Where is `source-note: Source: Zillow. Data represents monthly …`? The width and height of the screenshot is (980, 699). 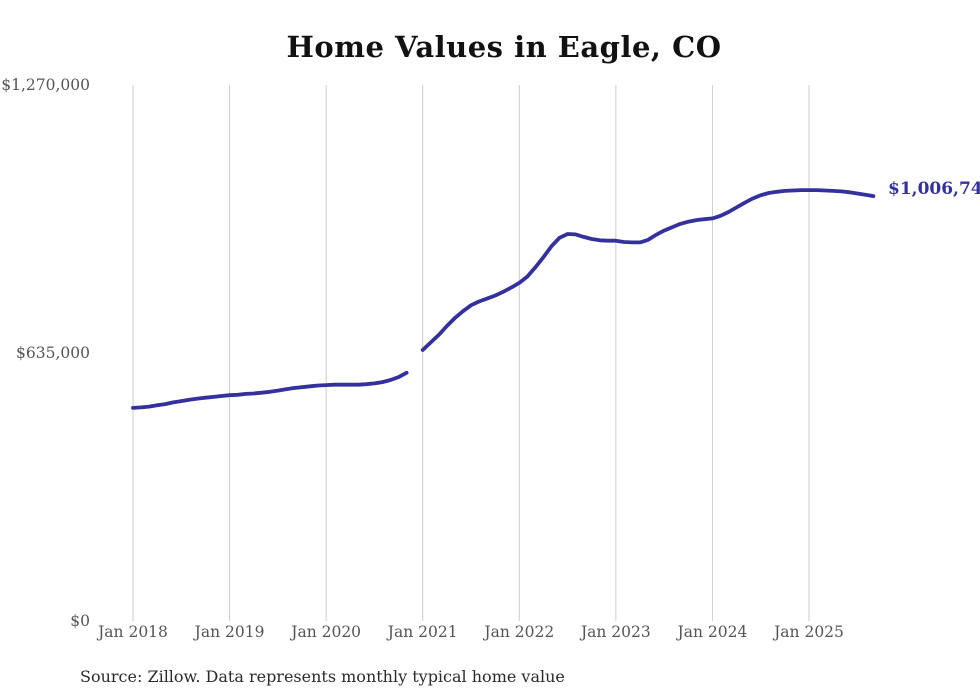 source-note: Source: Zillow. Data represents monthly … is located at coordinates (322, 676).